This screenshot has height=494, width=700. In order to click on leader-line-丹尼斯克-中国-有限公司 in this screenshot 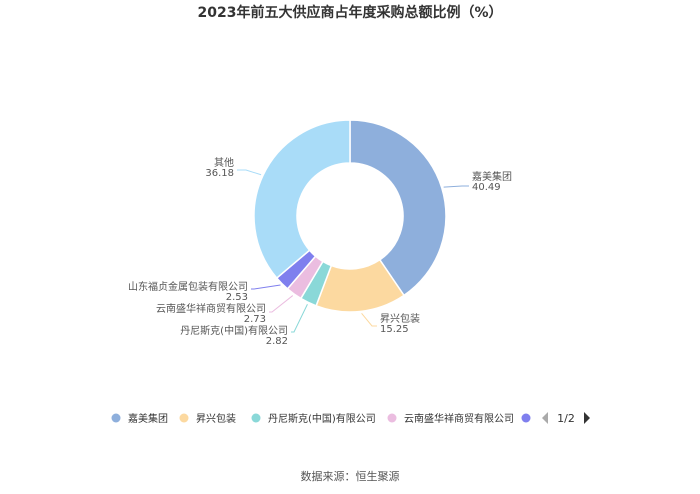, I will do `click(299, 318)`.